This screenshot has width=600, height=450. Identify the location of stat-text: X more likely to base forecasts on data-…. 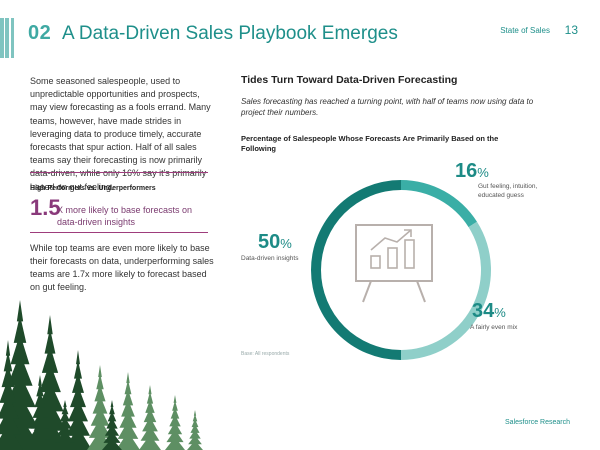
(125, 216).